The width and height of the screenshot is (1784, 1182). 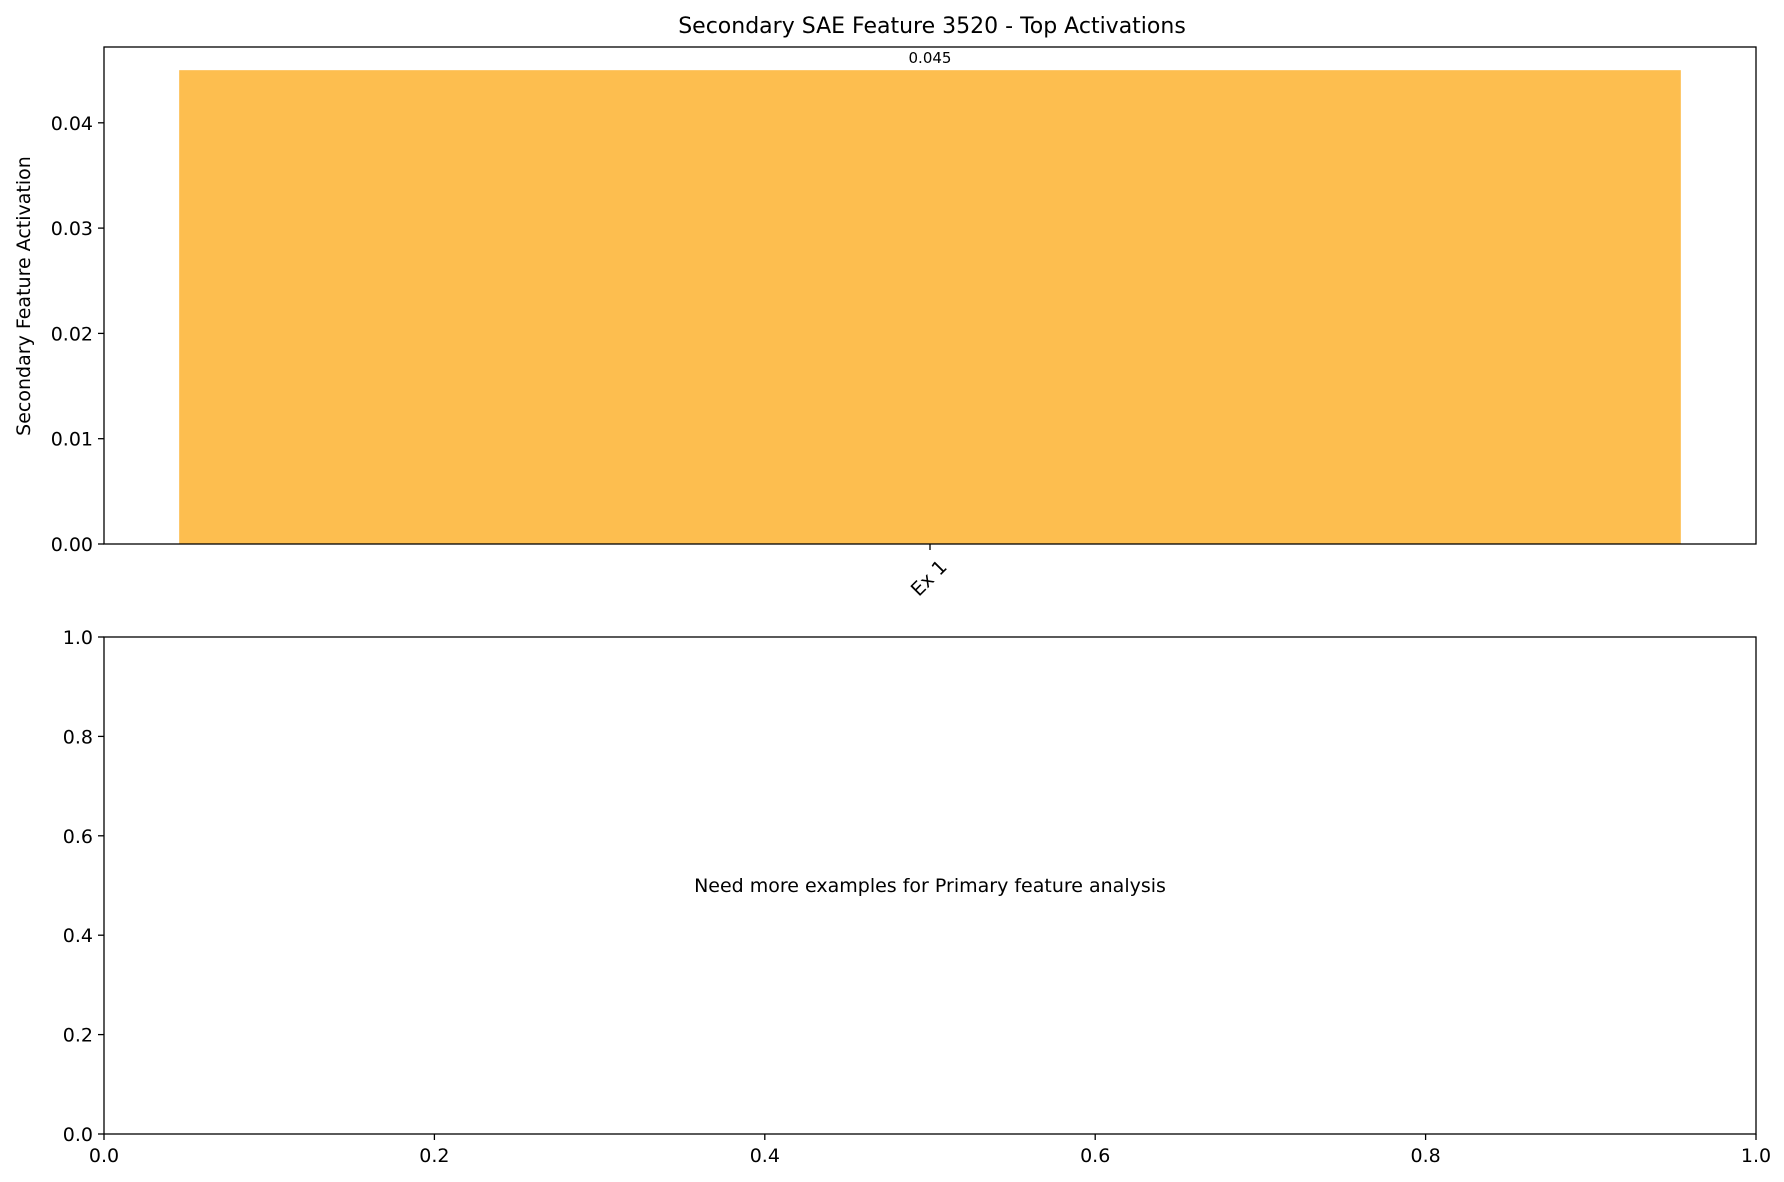 I want to click on y-tick-label: 0.00, so click(x=72, y=545).